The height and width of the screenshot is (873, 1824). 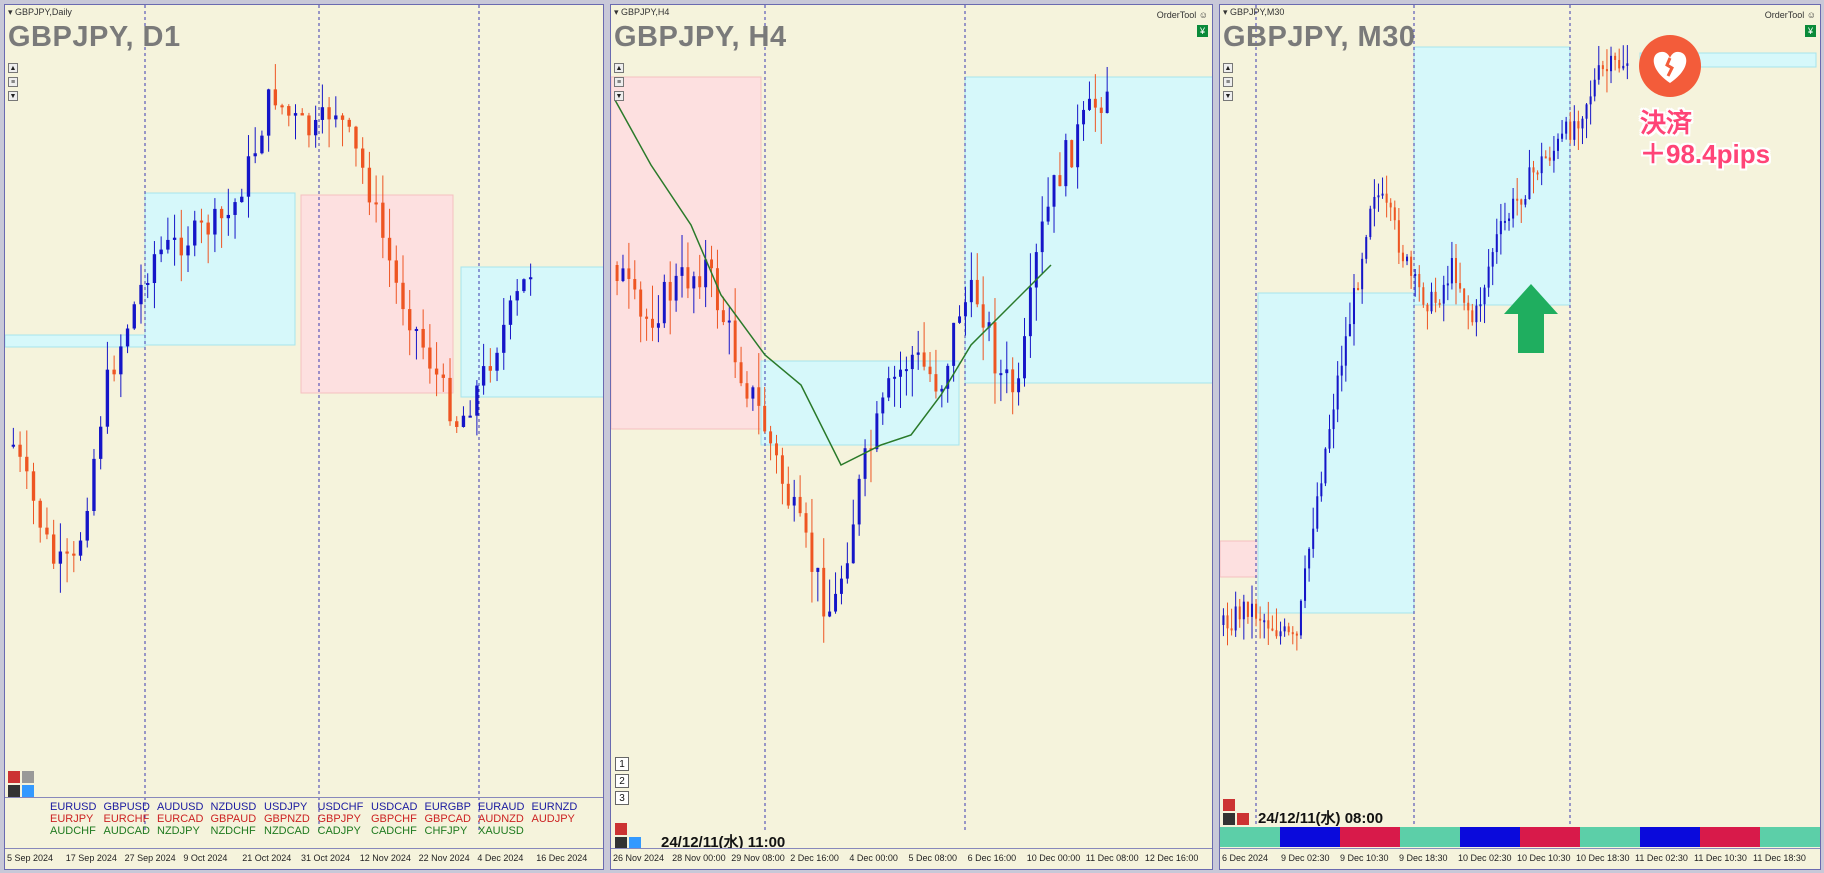 What do you see at coordinates (1319, 37) in the screenshot?
I see `symbol-label: GBPJPY, M30` at bounding box center [1319, 37].